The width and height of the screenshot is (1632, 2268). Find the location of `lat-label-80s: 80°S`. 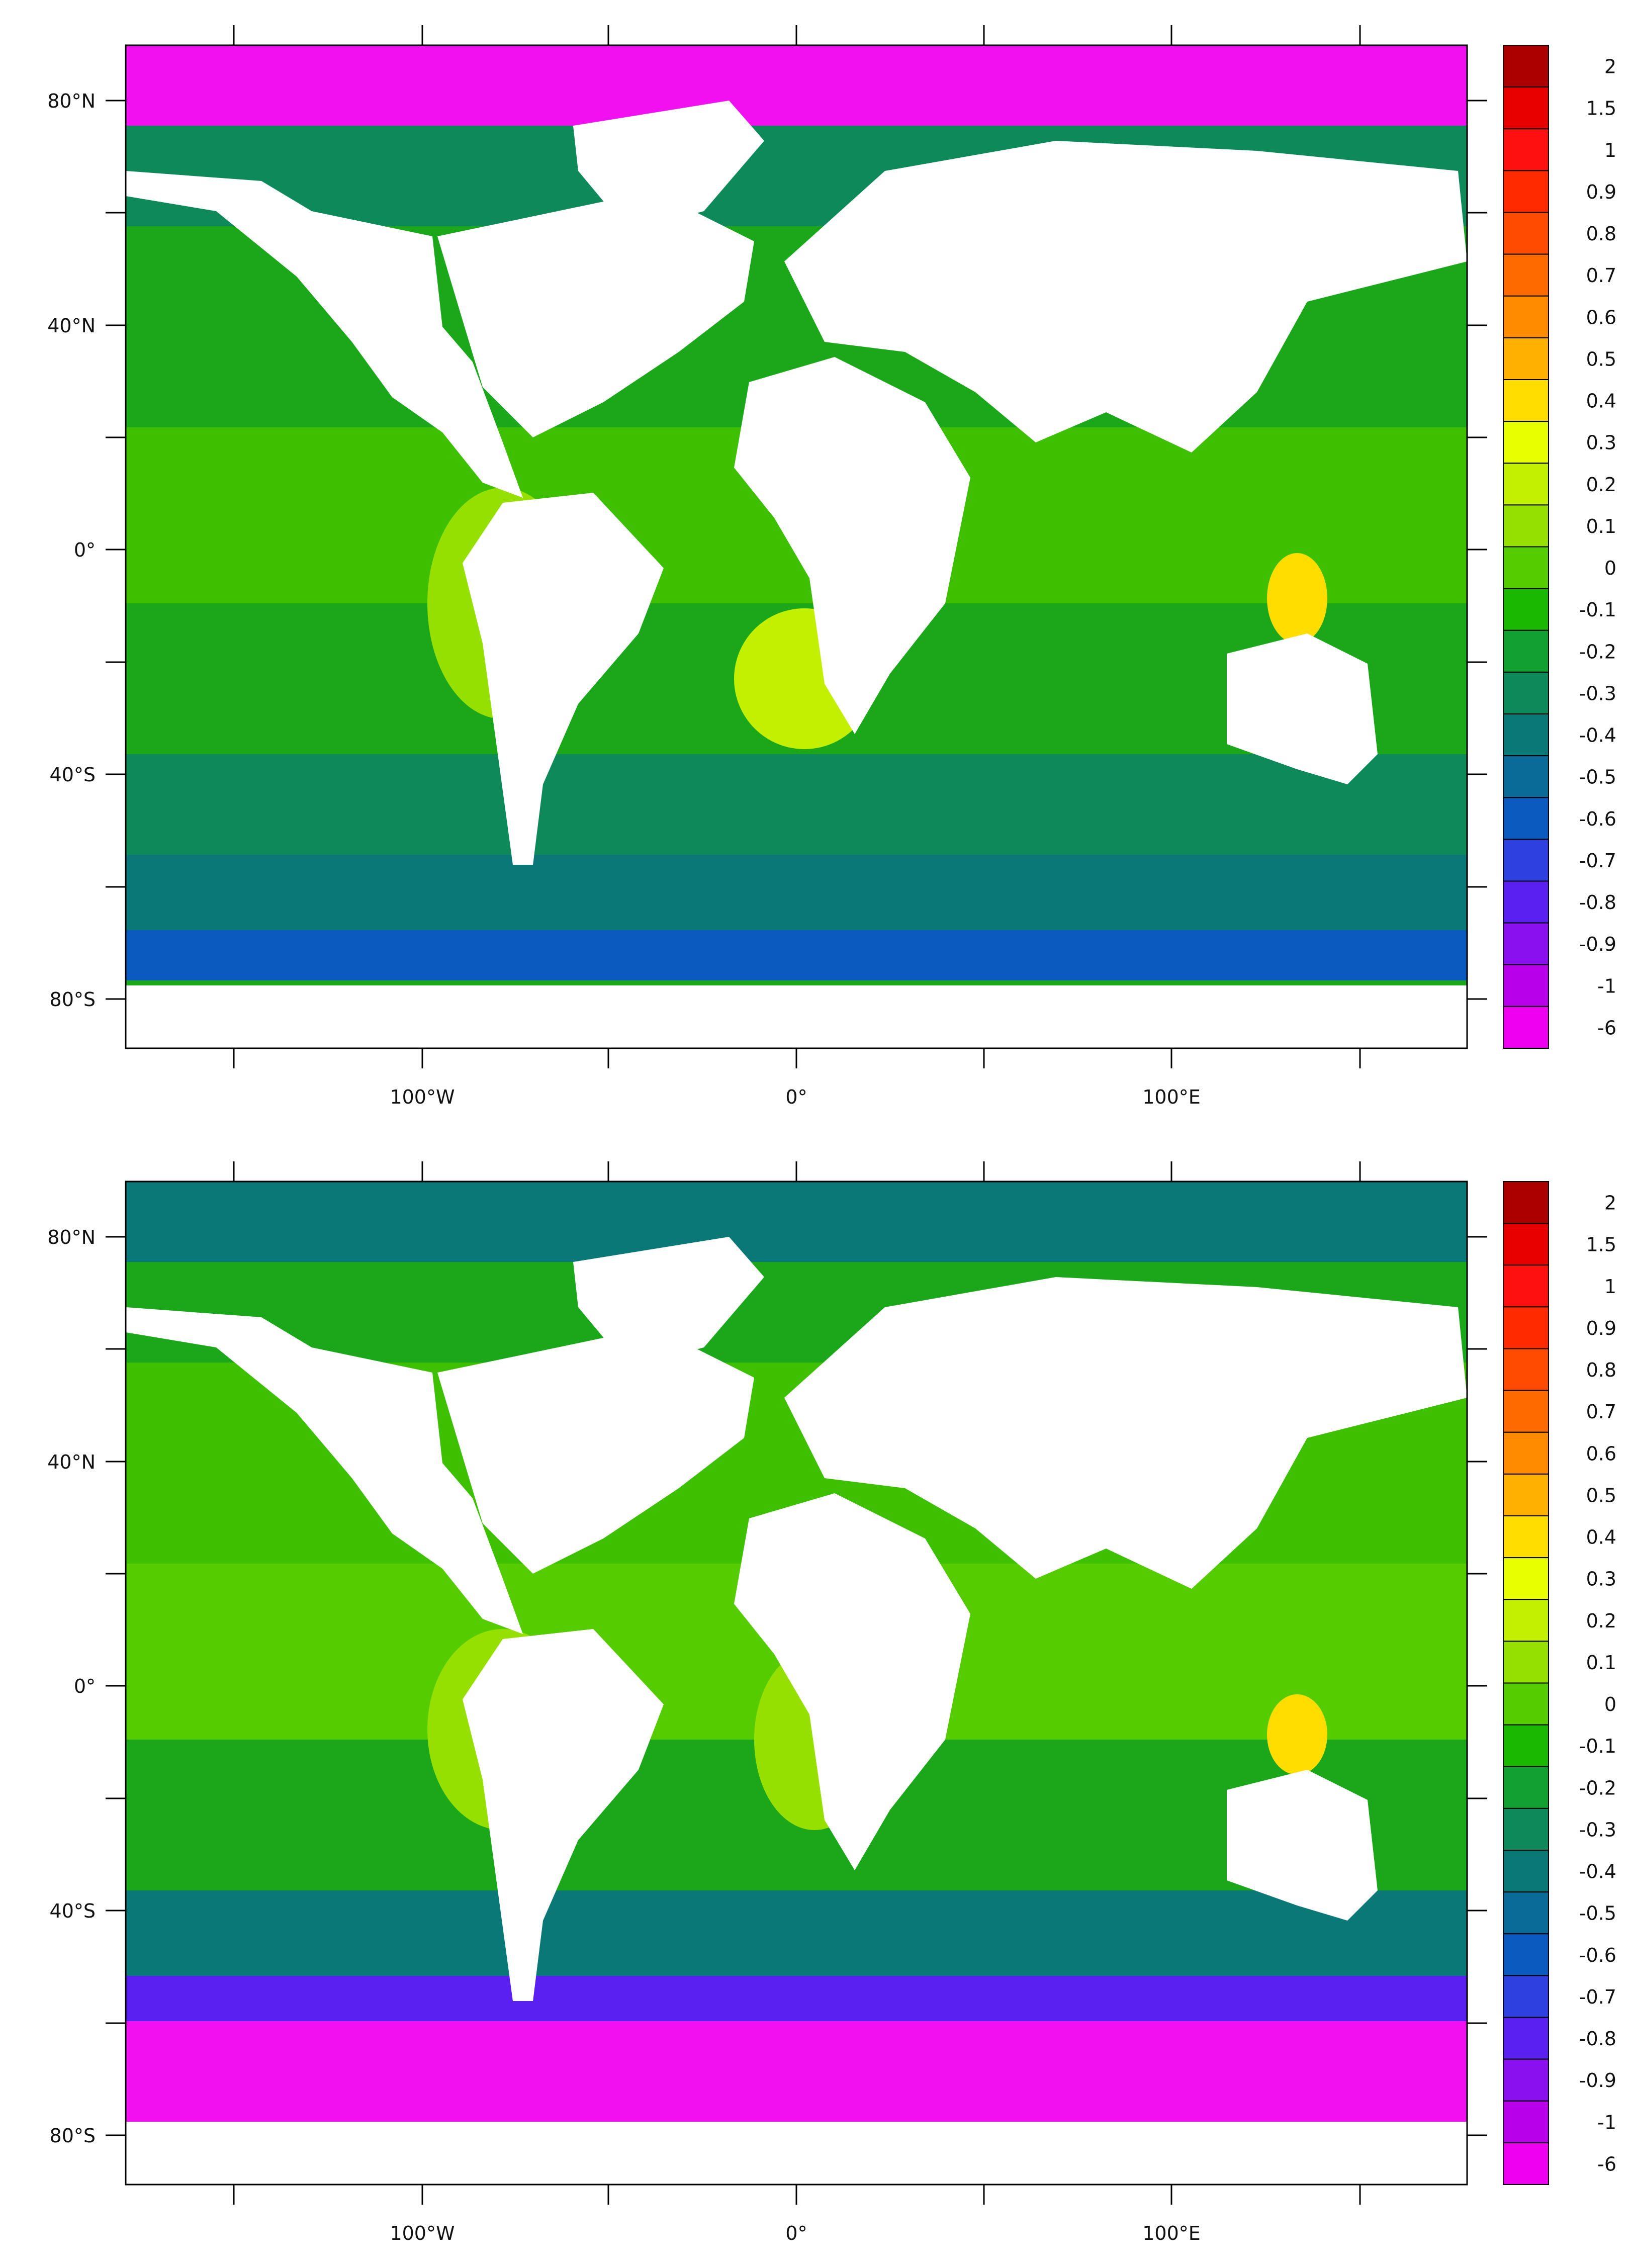

lat-label-80s: 80°S is located at coordinates (73, 2136).